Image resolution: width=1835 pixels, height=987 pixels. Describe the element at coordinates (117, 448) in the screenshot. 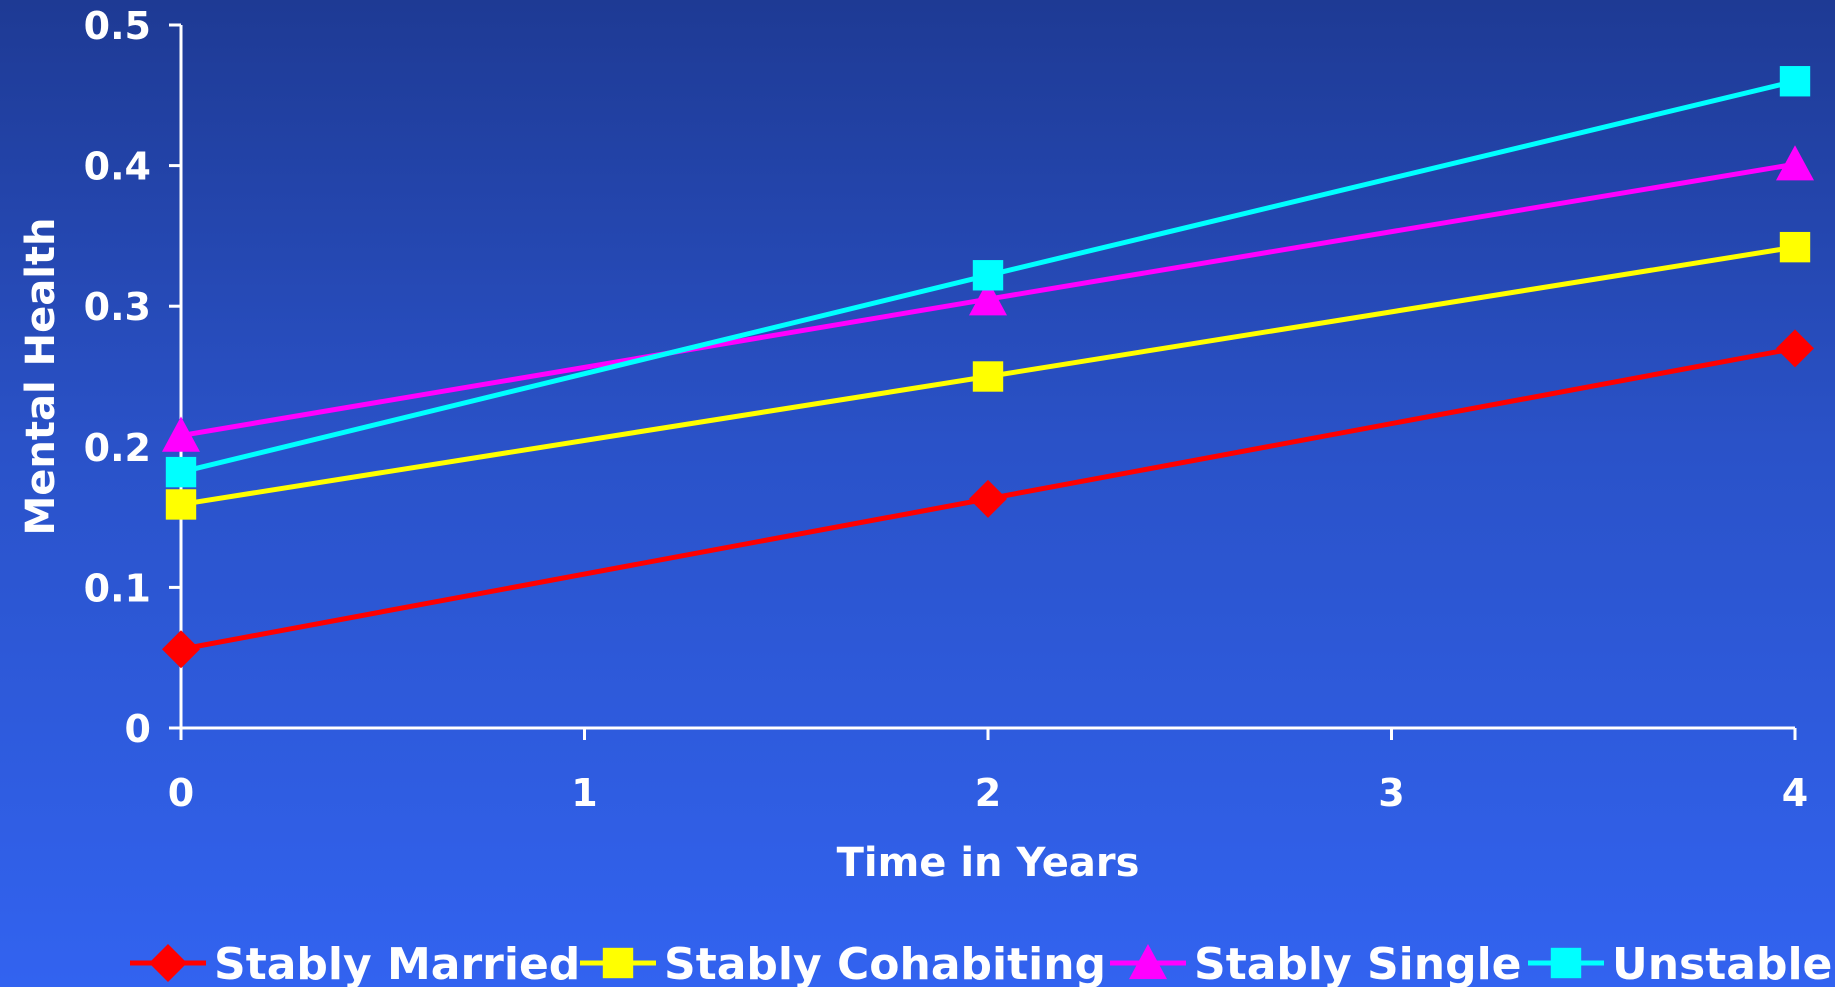

I see `y-tick-label: 0.2` at that location.